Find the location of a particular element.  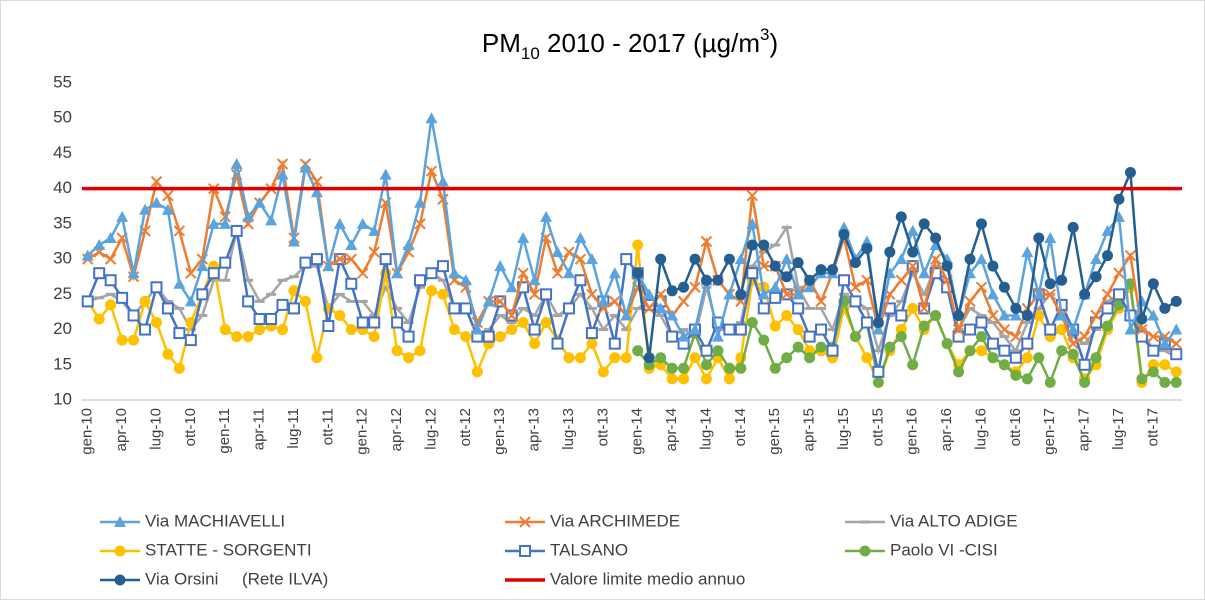

title-part: PM is located at coordinates (501, 43).